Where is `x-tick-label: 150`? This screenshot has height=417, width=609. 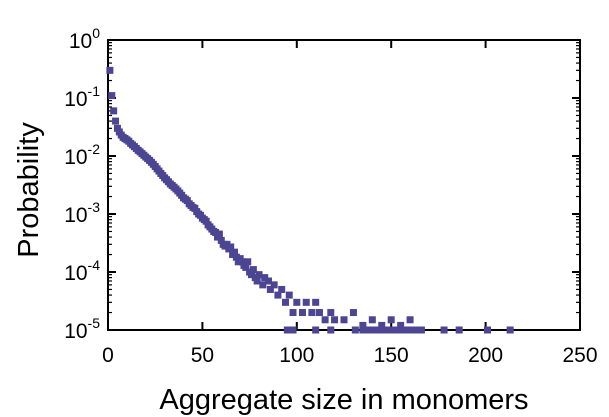
x-tick-label: 150 is located at coordinates (391, 355).